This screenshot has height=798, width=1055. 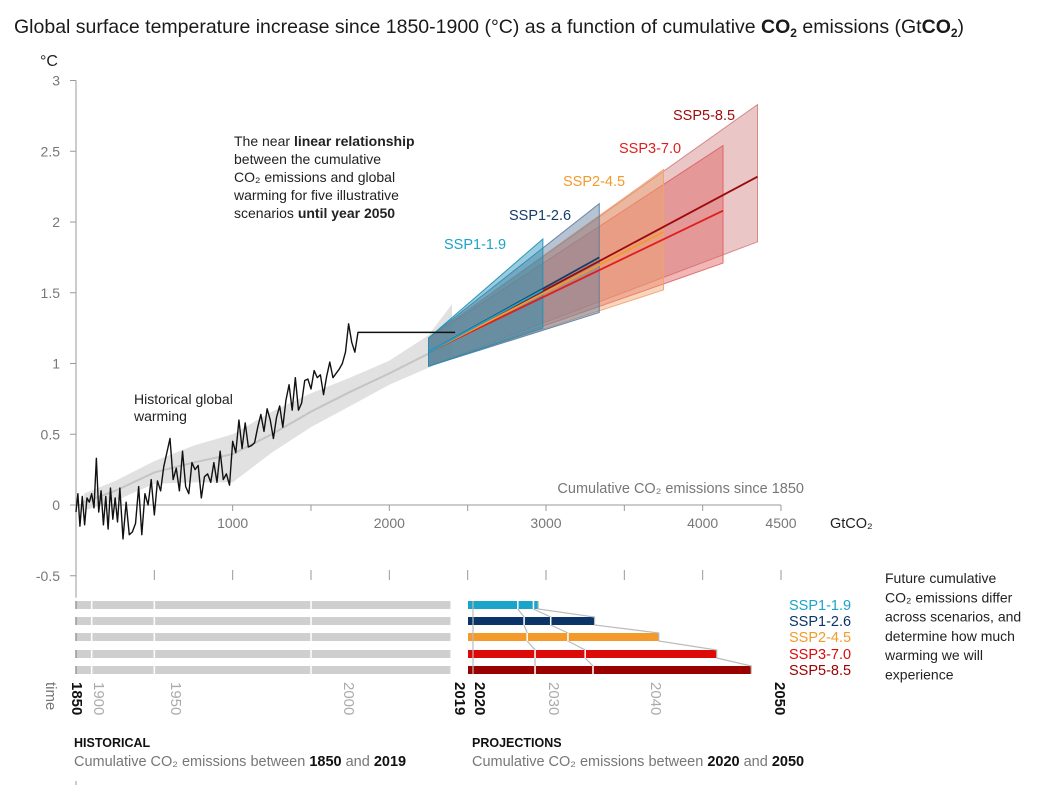 What do you see at coordinates (389, 523) in the screenshot?
I see `x-tick-label: 2000` at bounding box center [389, 523].